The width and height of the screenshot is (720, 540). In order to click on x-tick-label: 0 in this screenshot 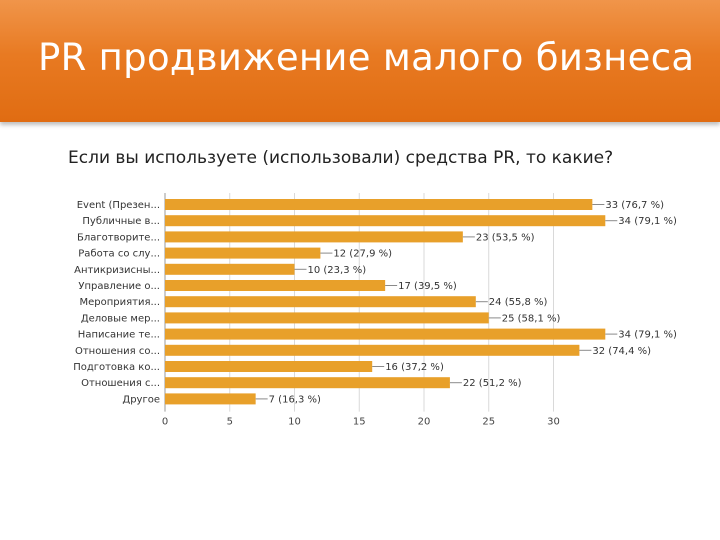, I will do `click(165, 422)`.